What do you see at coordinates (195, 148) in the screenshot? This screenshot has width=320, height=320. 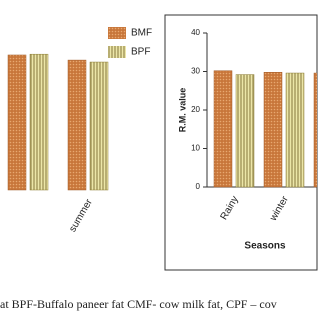 I see `y-tick-label: 10` at bounding box center [195, 148].